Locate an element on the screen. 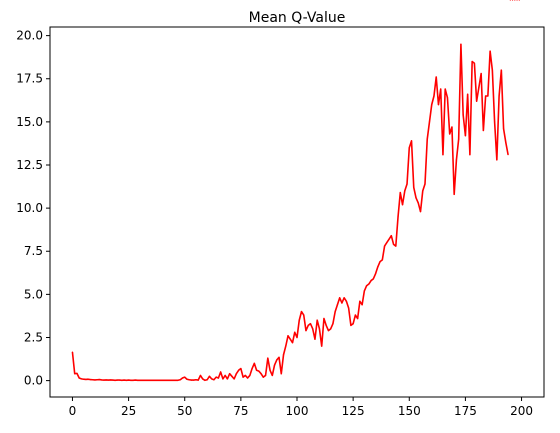 This screenshot has height=433, width=560. y-tick-label: 20.0 is located at coordinates (29, 36).